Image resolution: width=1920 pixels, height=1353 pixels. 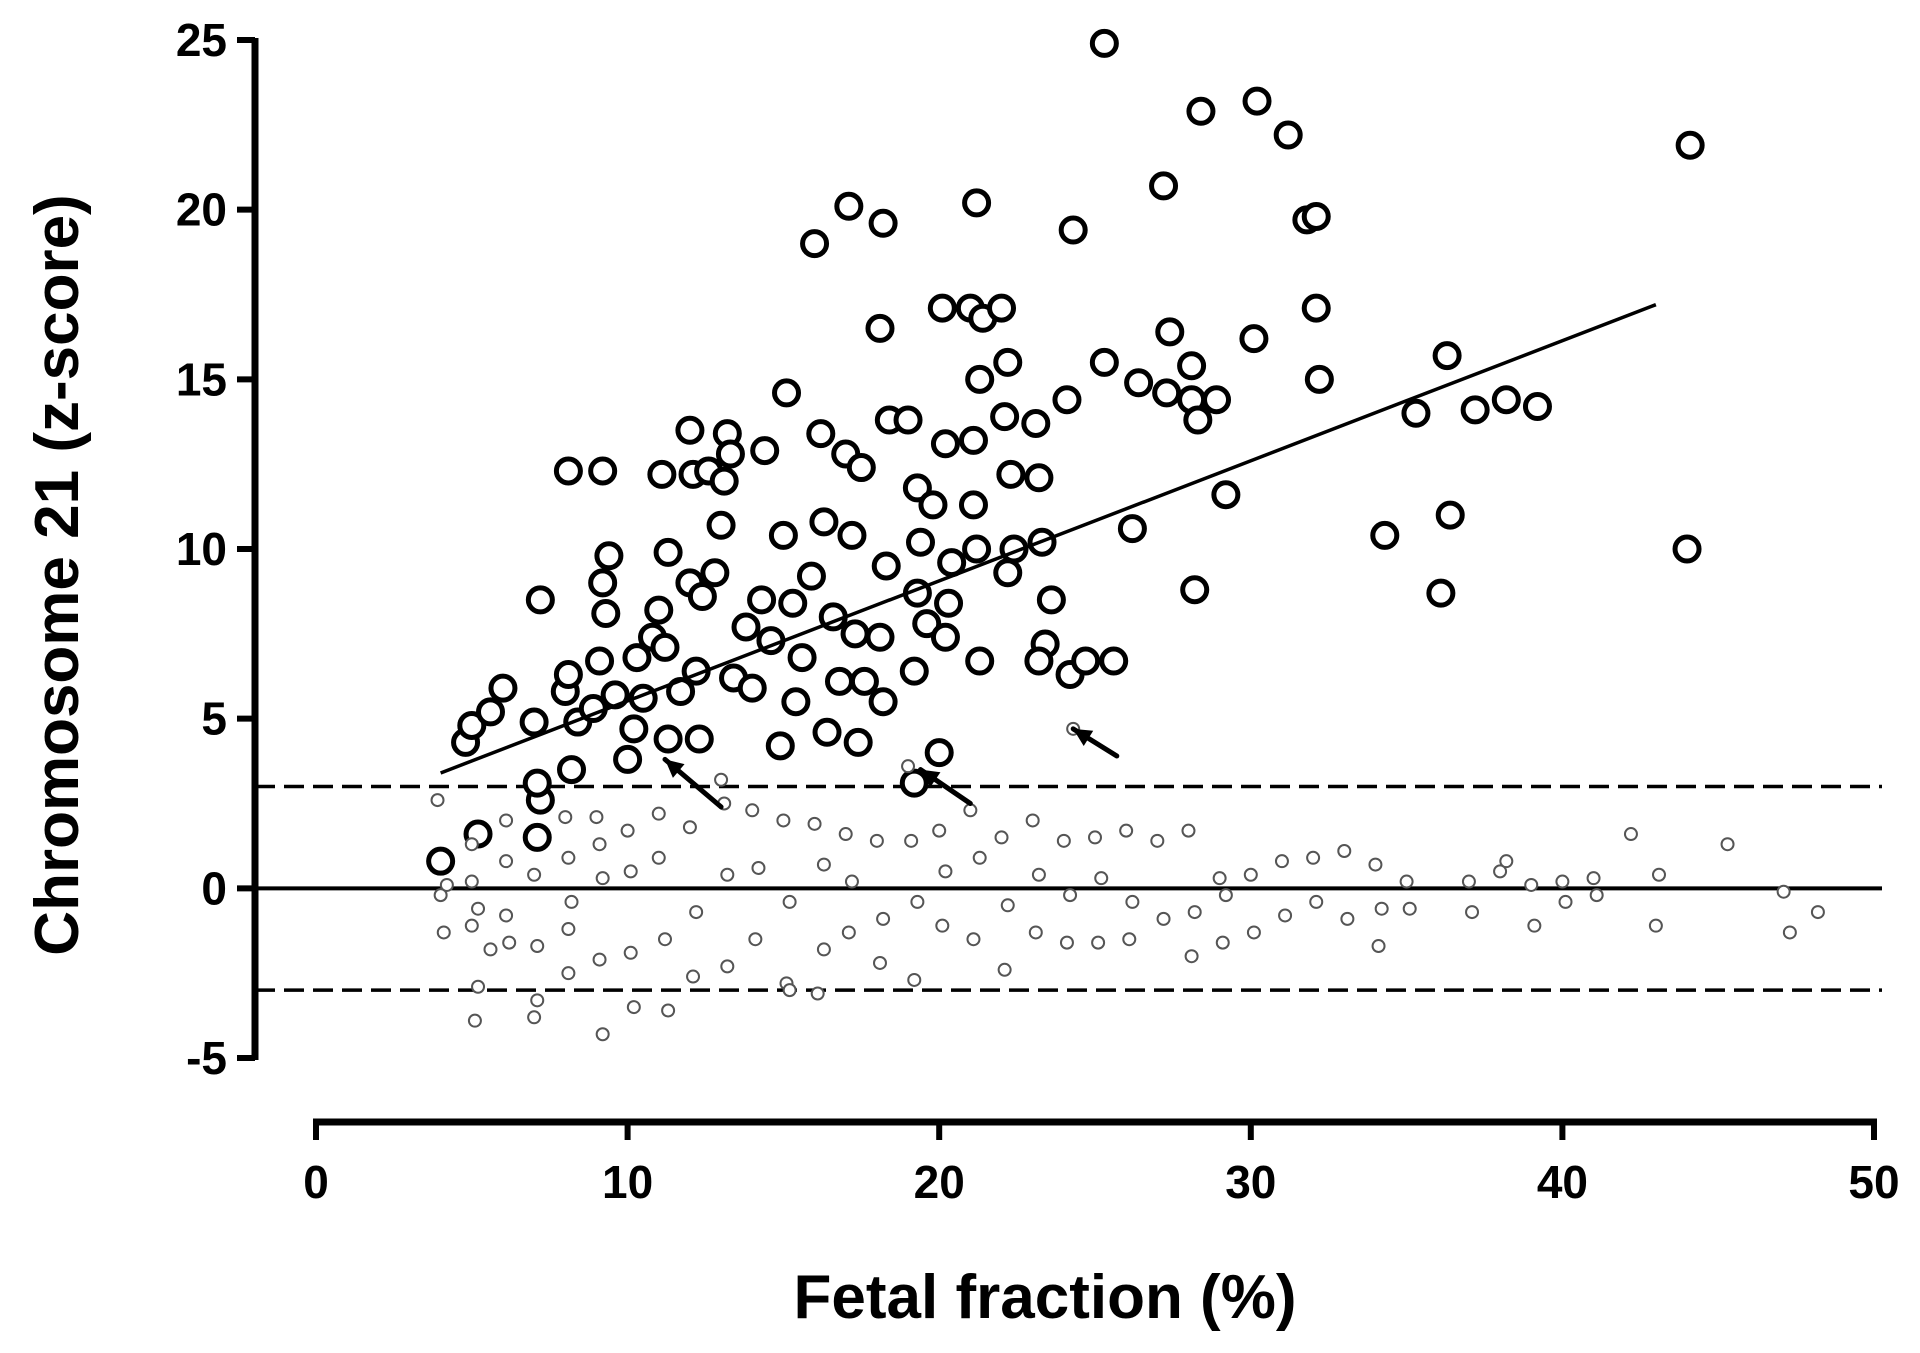 I want to click on pointer-arrow, so click(x=945, y=786).